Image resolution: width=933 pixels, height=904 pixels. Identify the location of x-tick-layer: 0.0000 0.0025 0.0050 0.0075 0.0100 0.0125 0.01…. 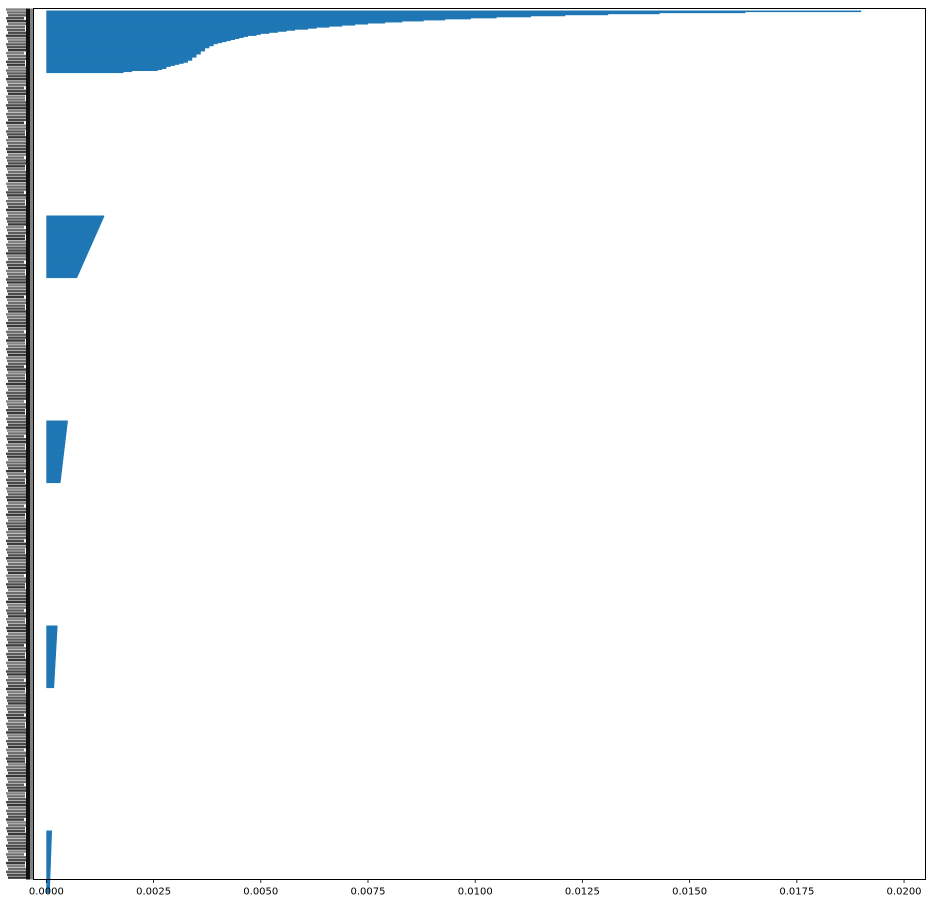
(475, 888).